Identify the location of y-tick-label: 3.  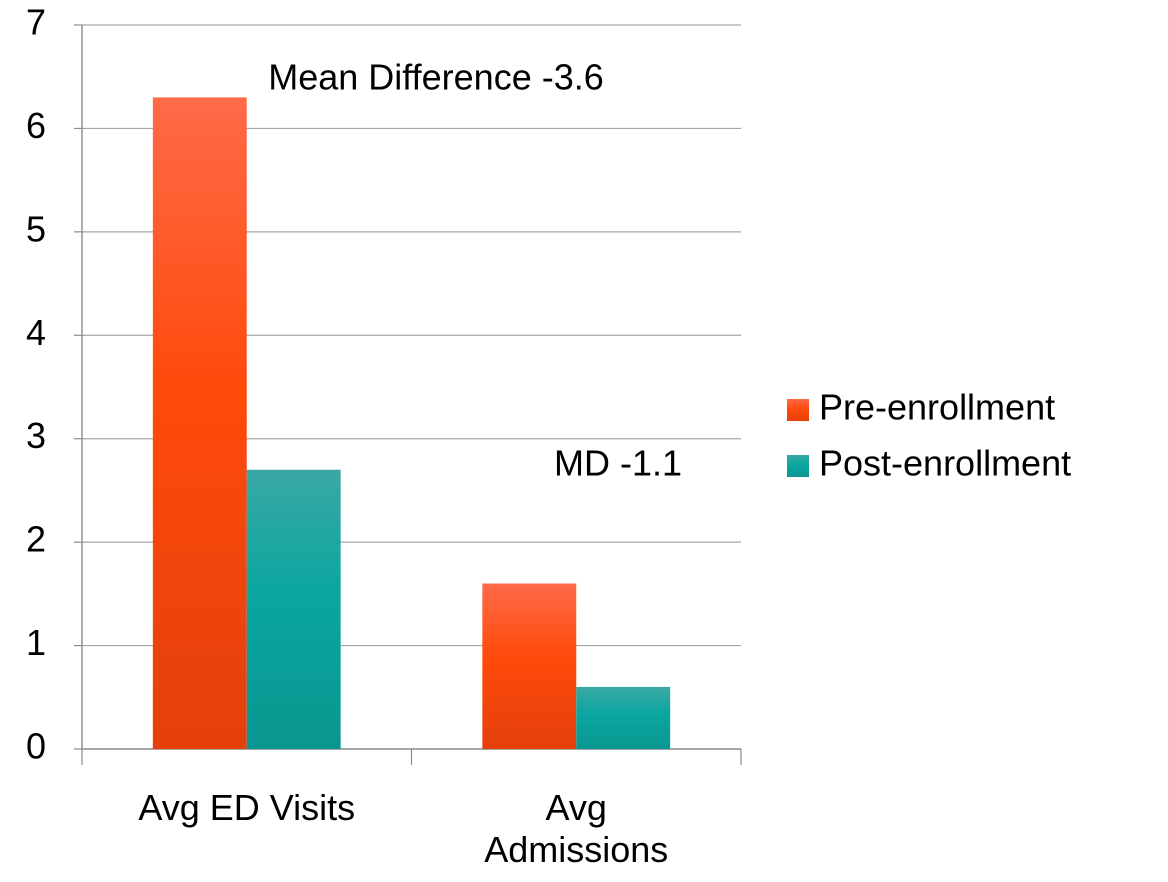
(36, 435).